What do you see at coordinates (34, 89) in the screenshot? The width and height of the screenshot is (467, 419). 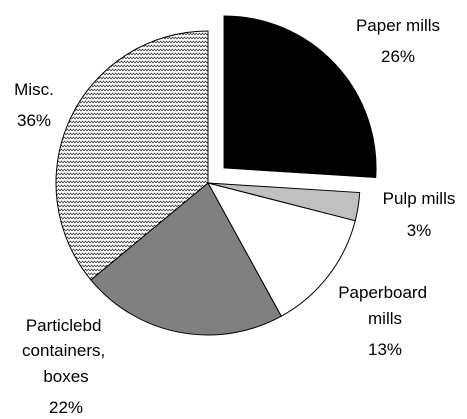 I see `slice-label-misc: Misc.` at bounding box center [34, 89].